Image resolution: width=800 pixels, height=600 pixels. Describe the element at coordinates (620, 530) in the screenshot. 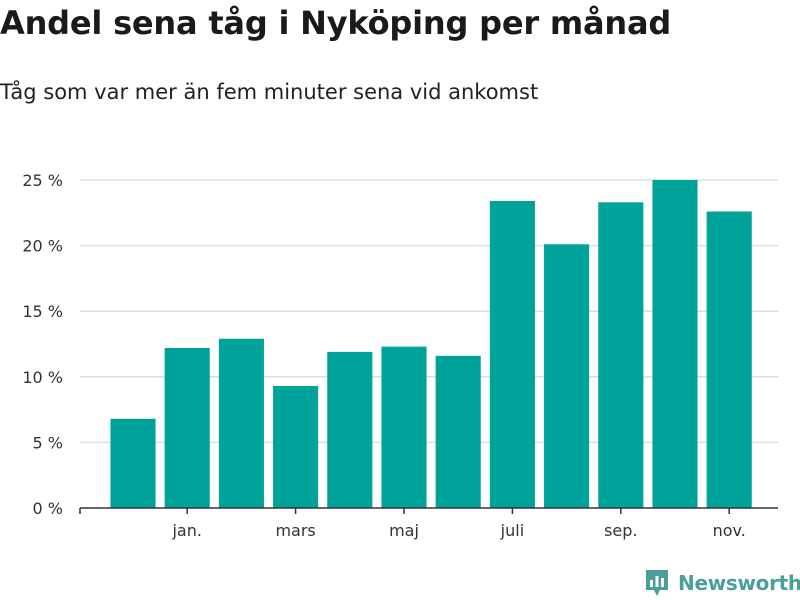

I see `x-tick-label: sep.` at that location.